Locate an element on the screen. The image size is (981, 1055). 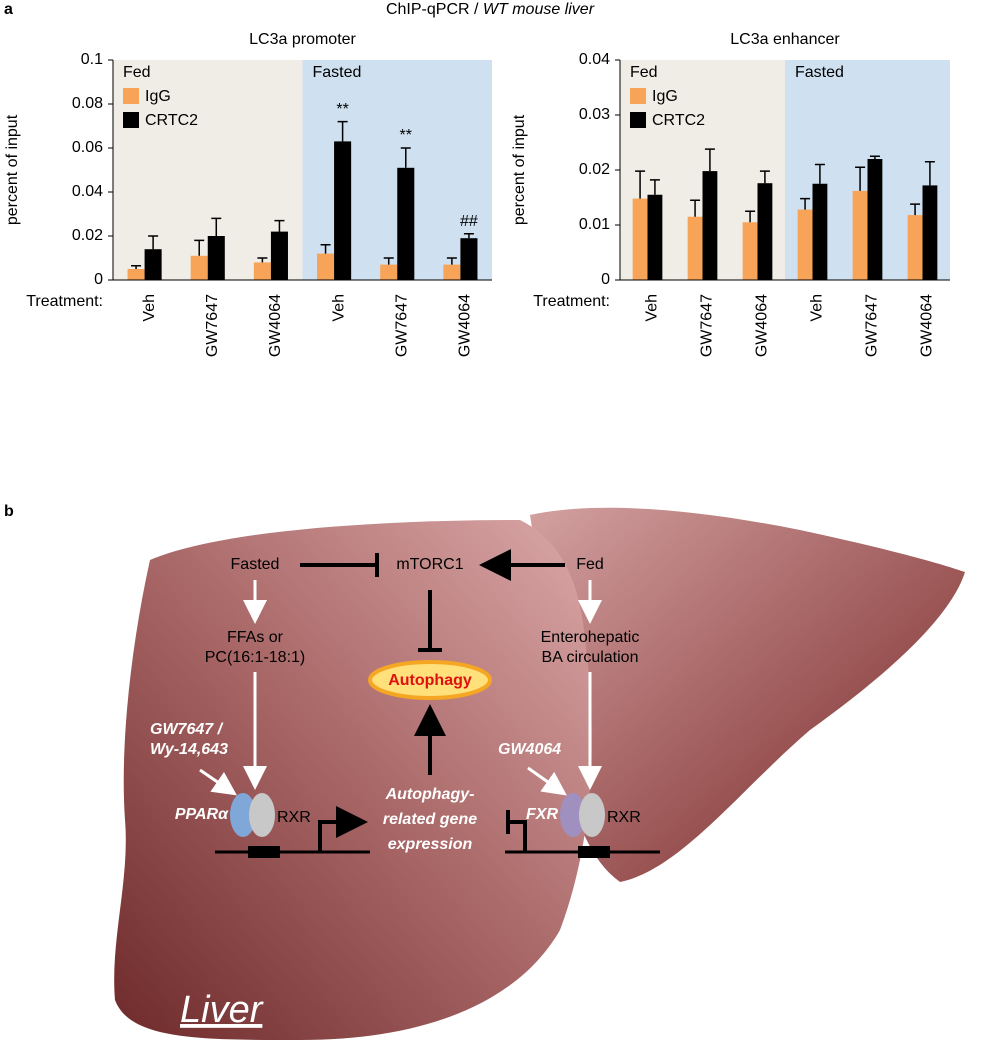
promoter-arrow is located at coordinates (343, 829).